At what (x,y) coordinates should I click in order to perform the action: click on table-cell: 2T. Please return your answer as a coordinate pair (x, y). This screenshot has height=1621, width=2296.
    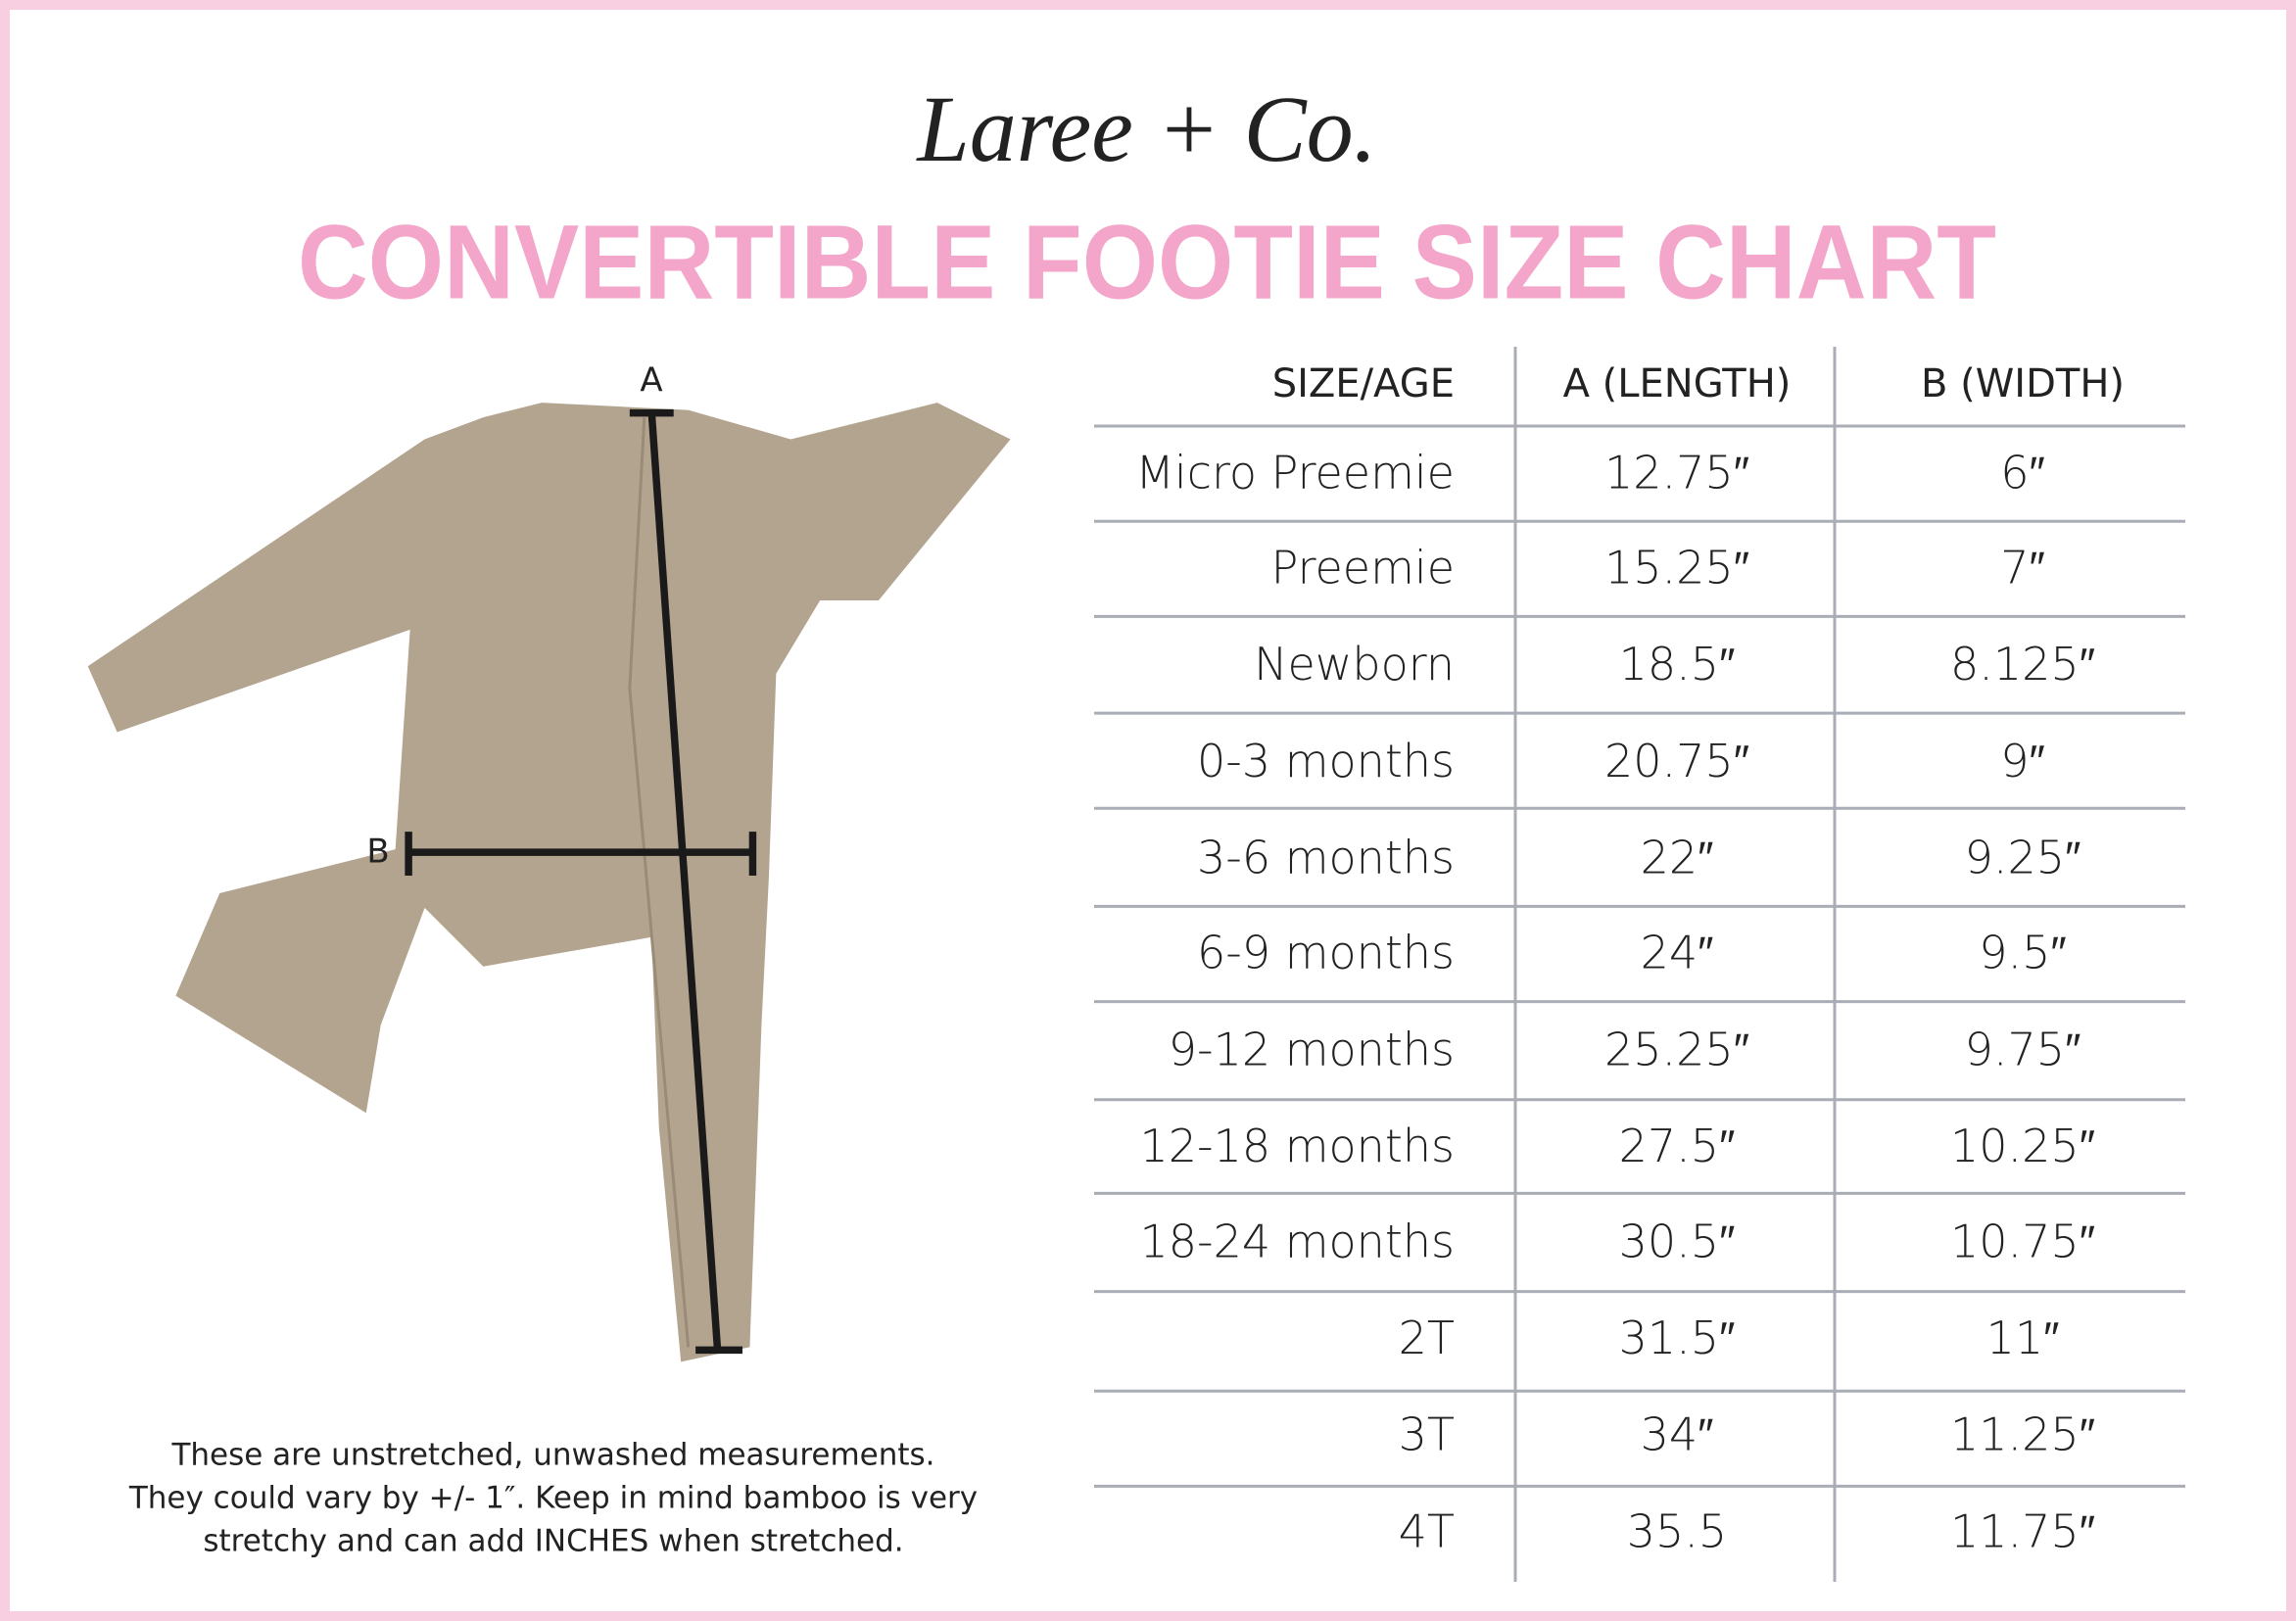
    Looking at the image, I should click on (1427, 1337).